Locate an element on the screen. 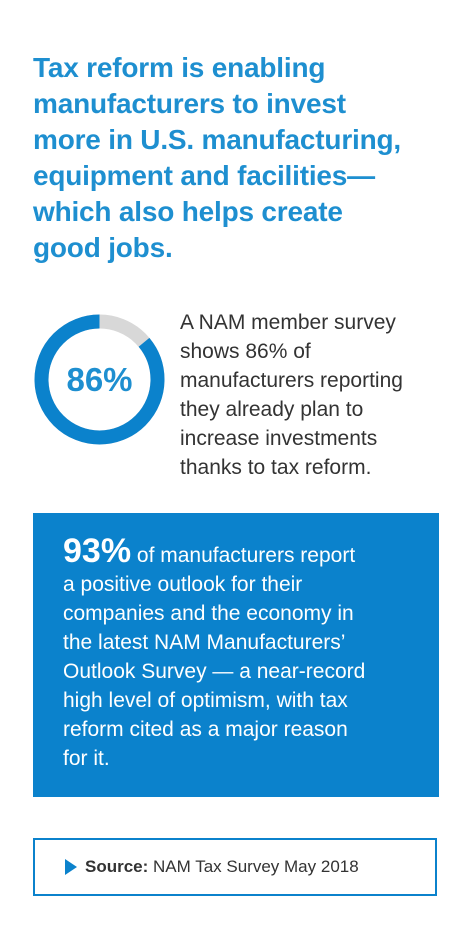  outlook-first-line-rest: of manufacturers report is located at coordinates (243, 555).